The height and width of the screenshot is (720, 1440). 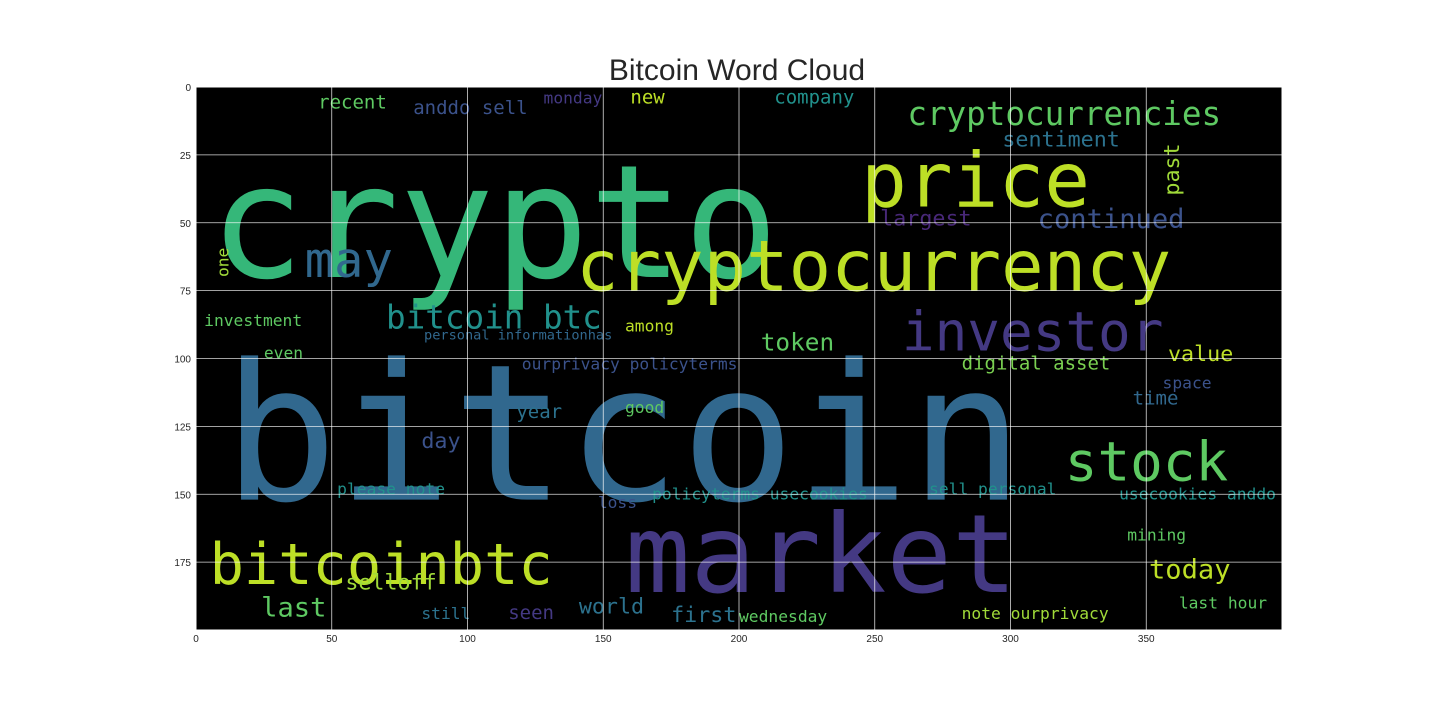 What do you see at coordinates (1111, 219) in the screenshot?
I see `word-continued: continued` at bounding box center [1111, 219].